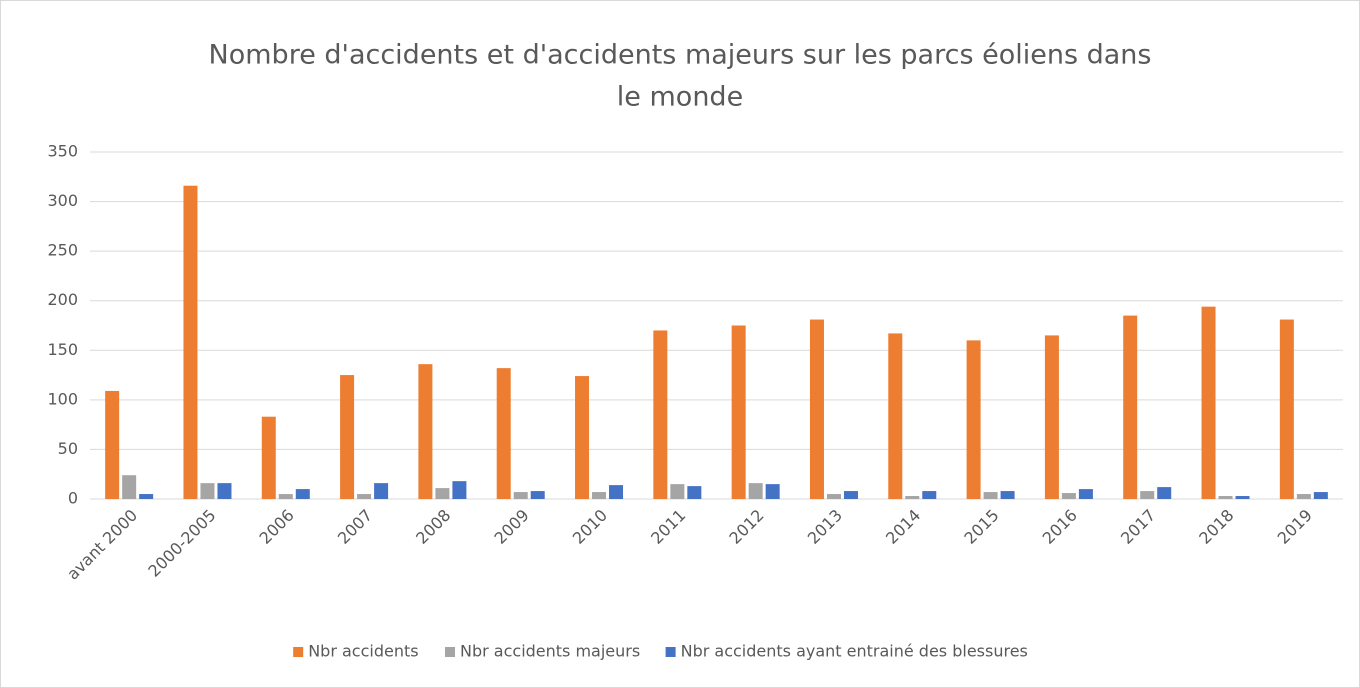  What do you see at coordinates (68, 448) in the screenshot?
I see `y-tick-label: 50` at bounding box center [68, 448].